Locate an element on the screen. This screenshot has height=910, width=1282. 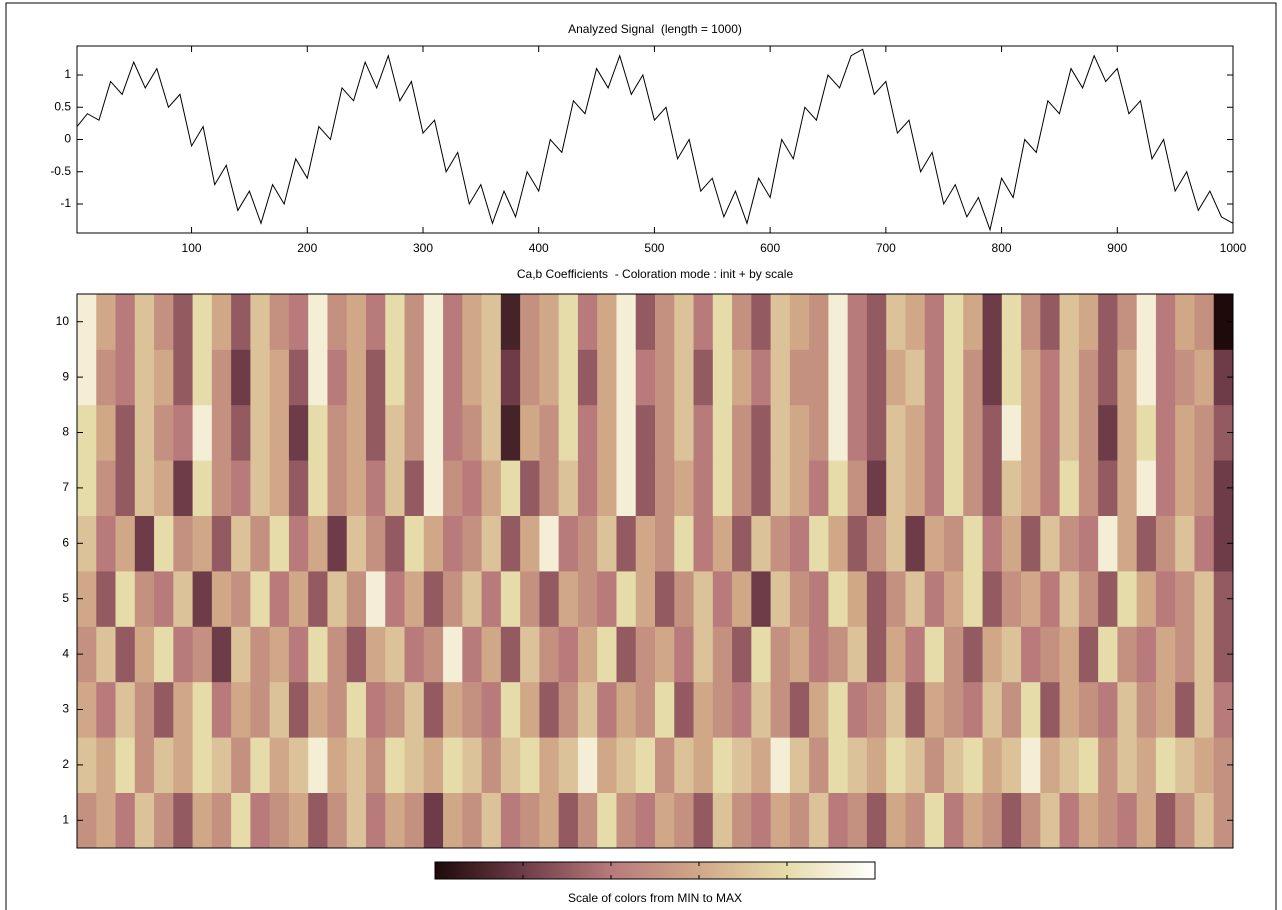
x-tick-label: 900 is located at coordinates (1117, 248).